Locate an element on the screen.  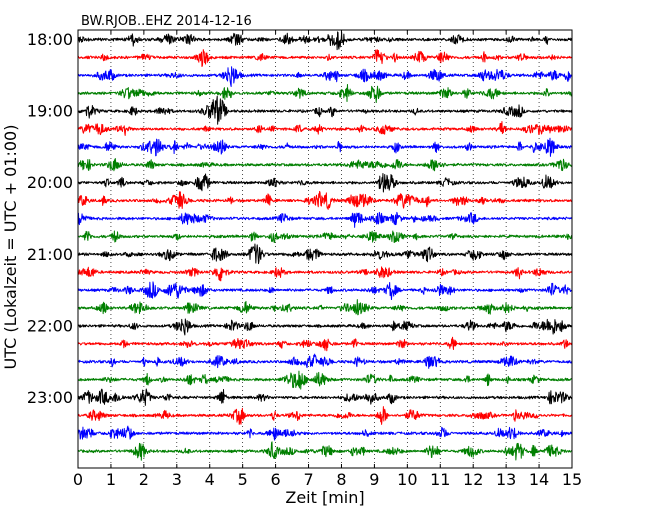
y-tick-label: 20:00 is located at coordinates (50, 182).